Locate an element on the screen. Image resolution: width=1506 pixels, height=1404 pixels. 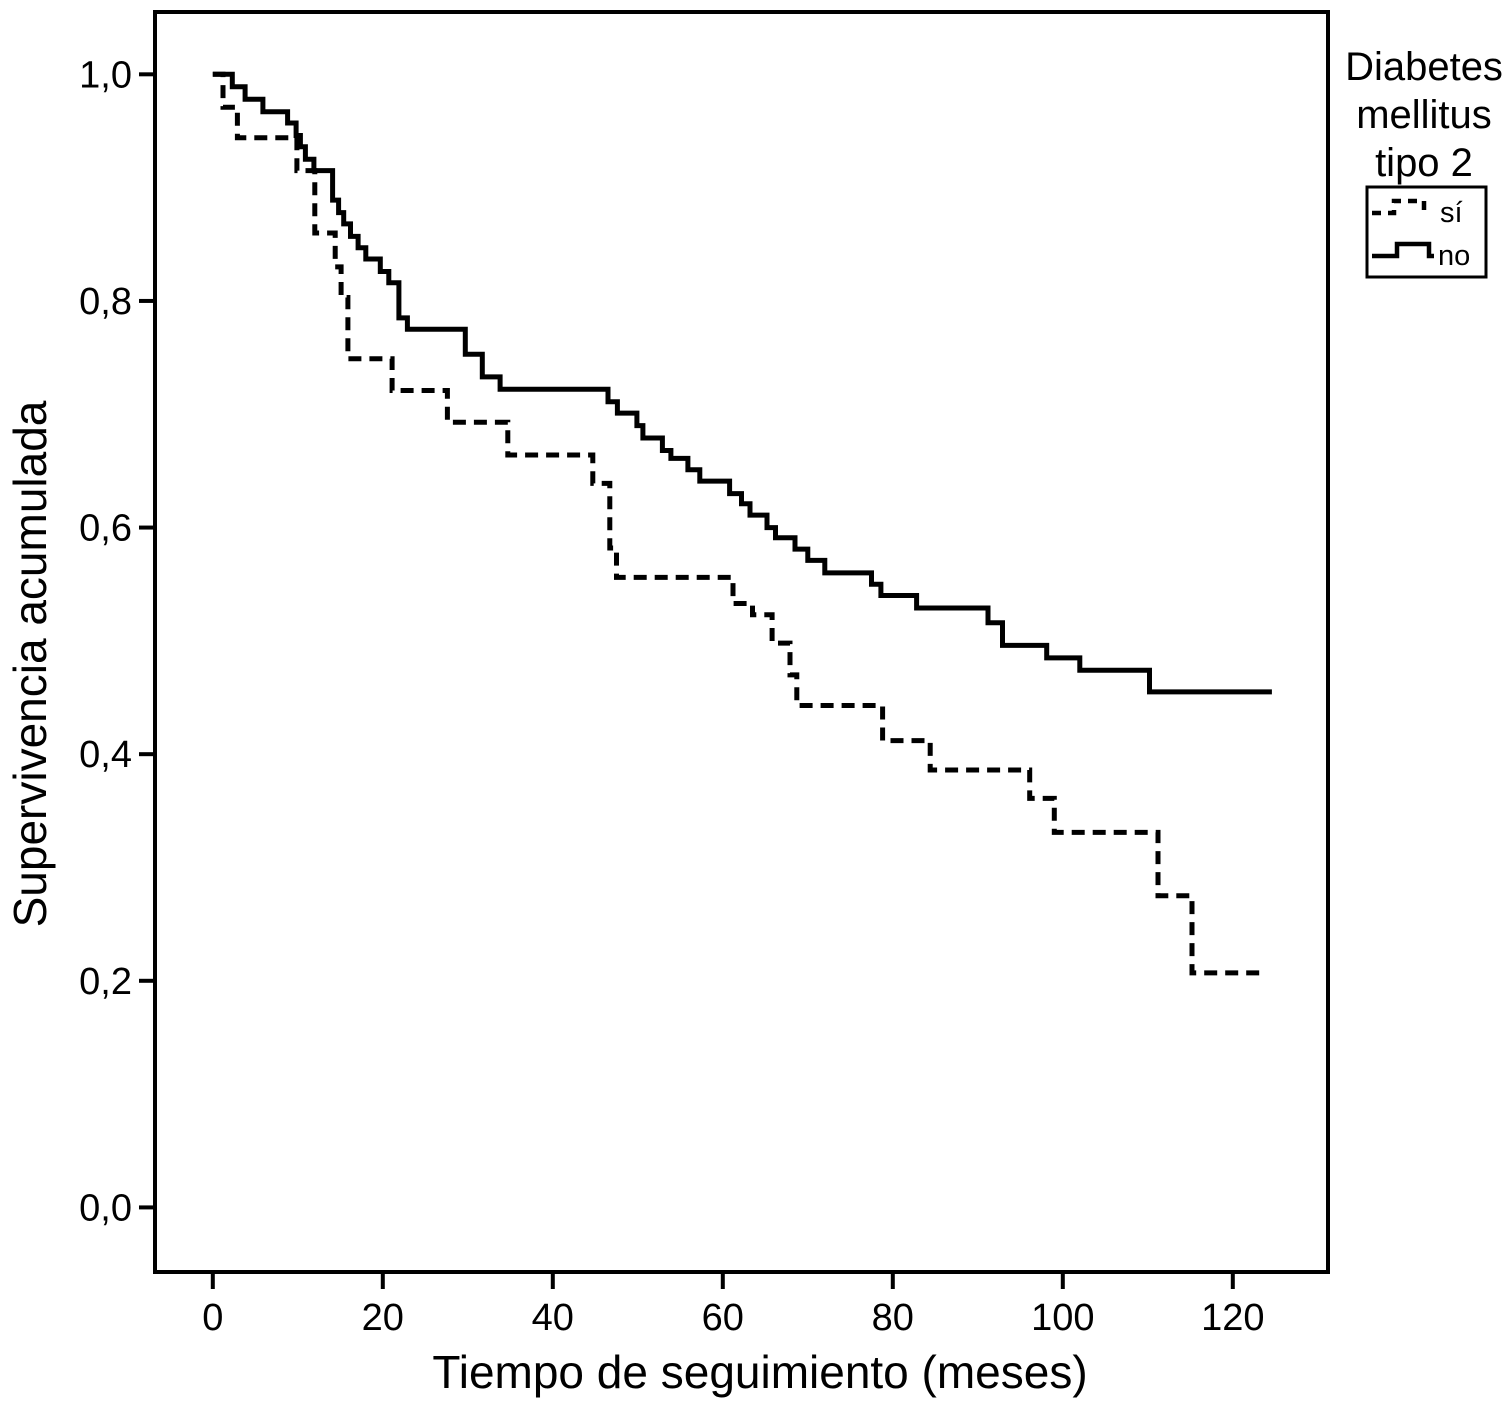
x-tick-label: 0 is located at coordinates (212, 1318).